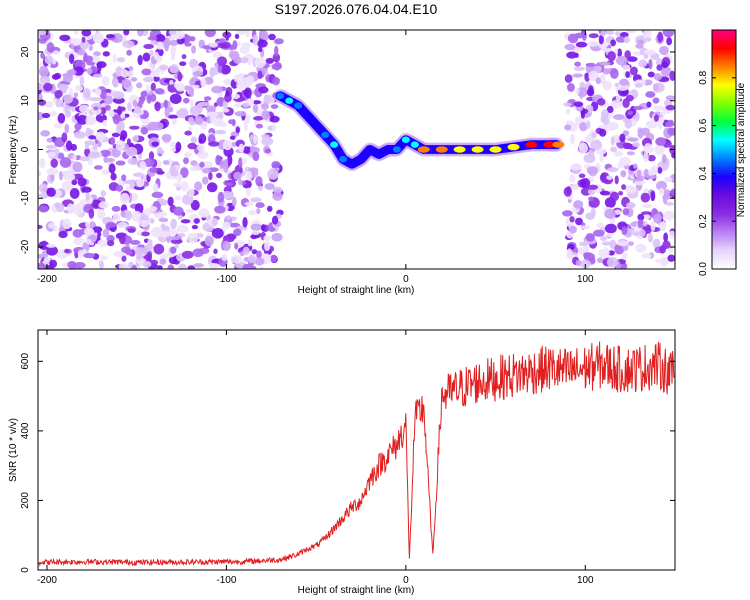 This screenshot has height=600, width=750. I want to click on snr-x-tick-label: -200, so click(47, 580).